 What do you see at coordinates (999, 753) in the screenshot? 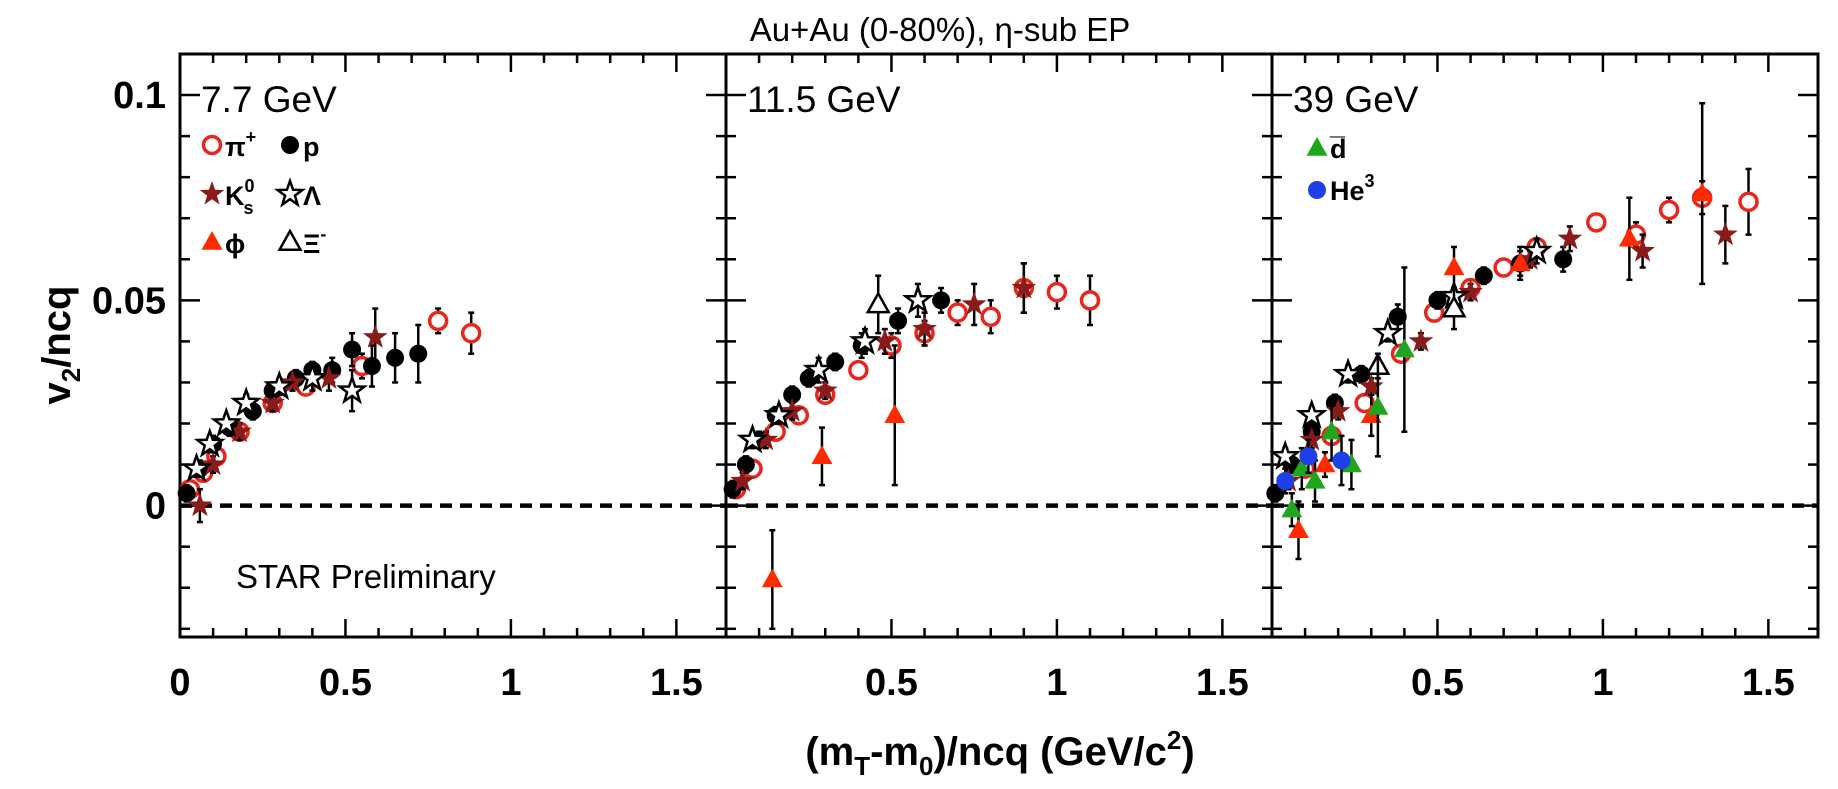
I see `x-axis-label: (mT-m0)/ncq (GeV/c2)` at bounding box center [999, 753].